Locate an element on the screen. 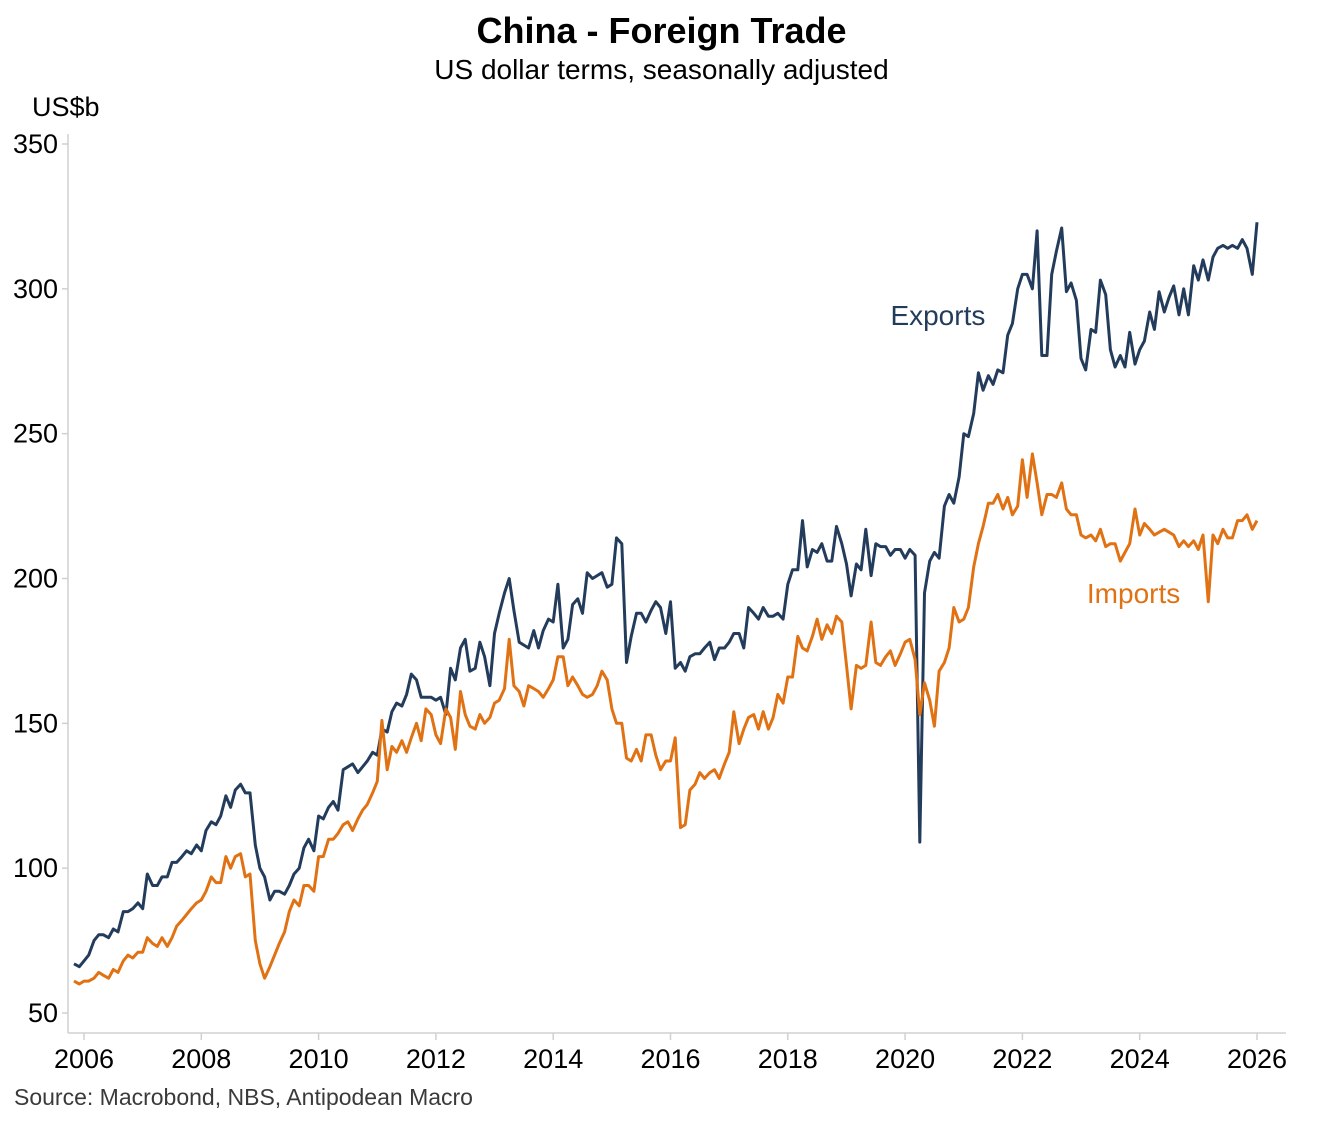 This screenshot has height=1122, width=1323. chart-title: China - Foreign Trade is located at coordinates (661, 30).